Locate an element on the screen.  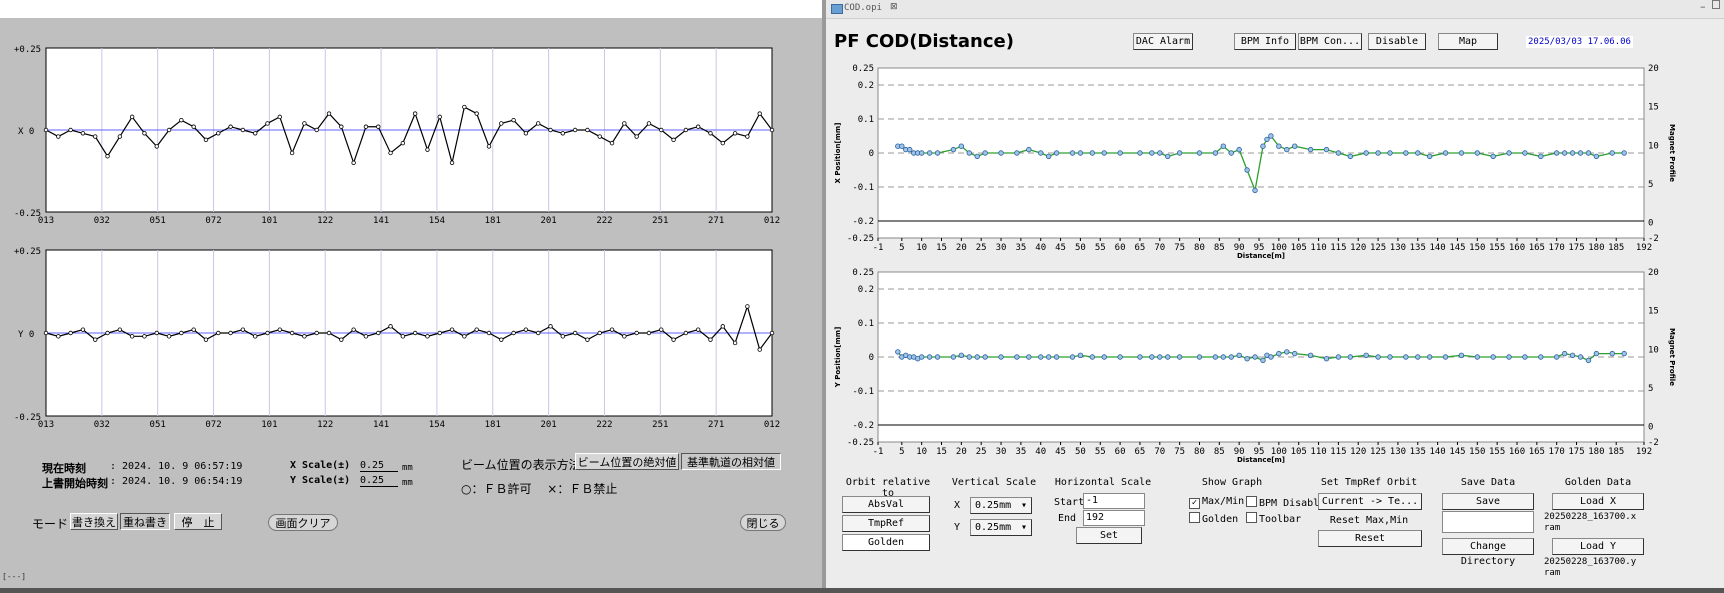
y-scale-field: 0.25 is located at coordinates (379, 481).